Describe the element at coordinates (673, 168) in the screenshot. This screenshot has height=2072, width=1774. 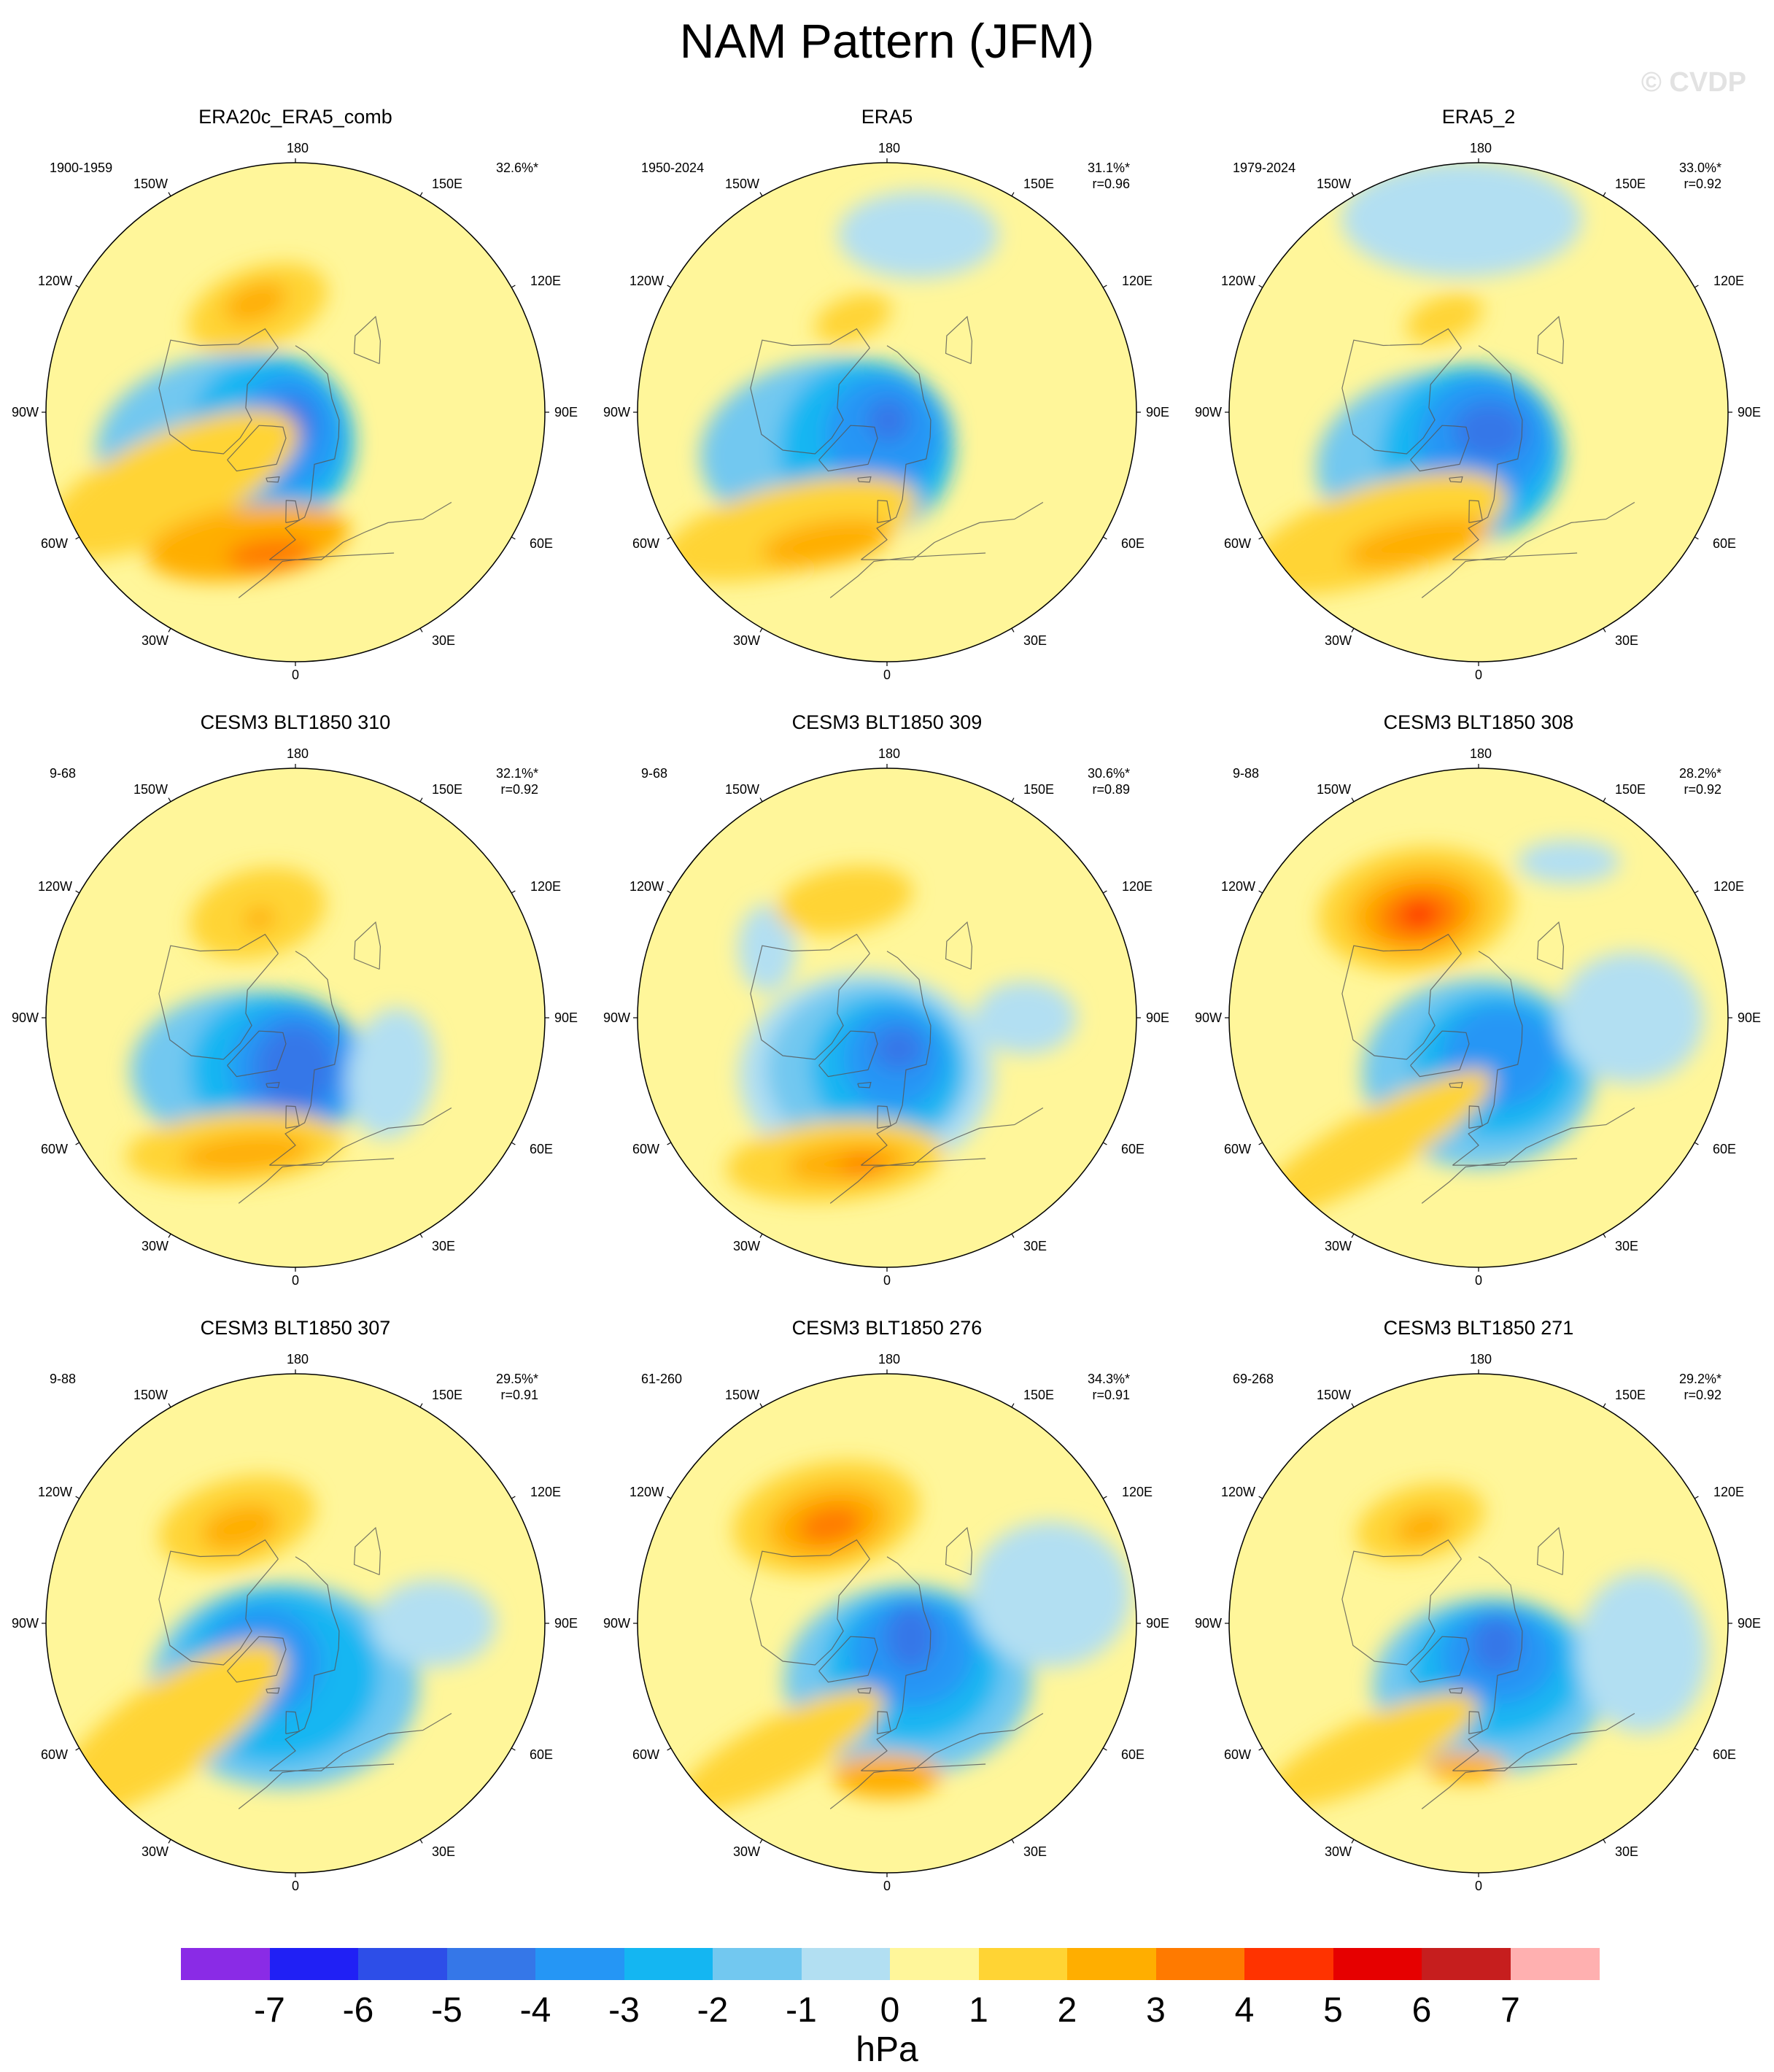
I see `panel-years: 1950-2024` at that location.